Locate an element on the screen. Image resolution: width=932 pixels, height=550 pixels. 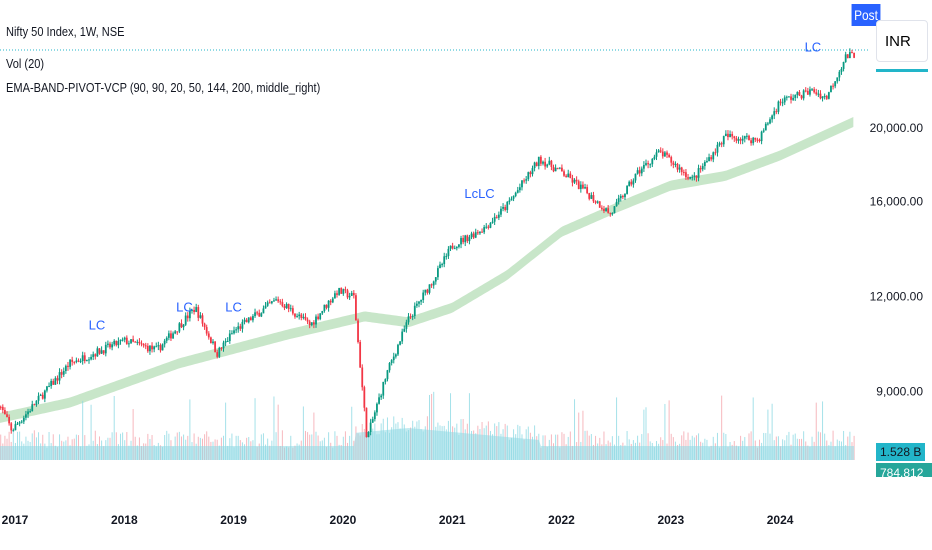
chart-title: Nifty 50 Index, 1W, NSE is located at coordinates (65, 31).